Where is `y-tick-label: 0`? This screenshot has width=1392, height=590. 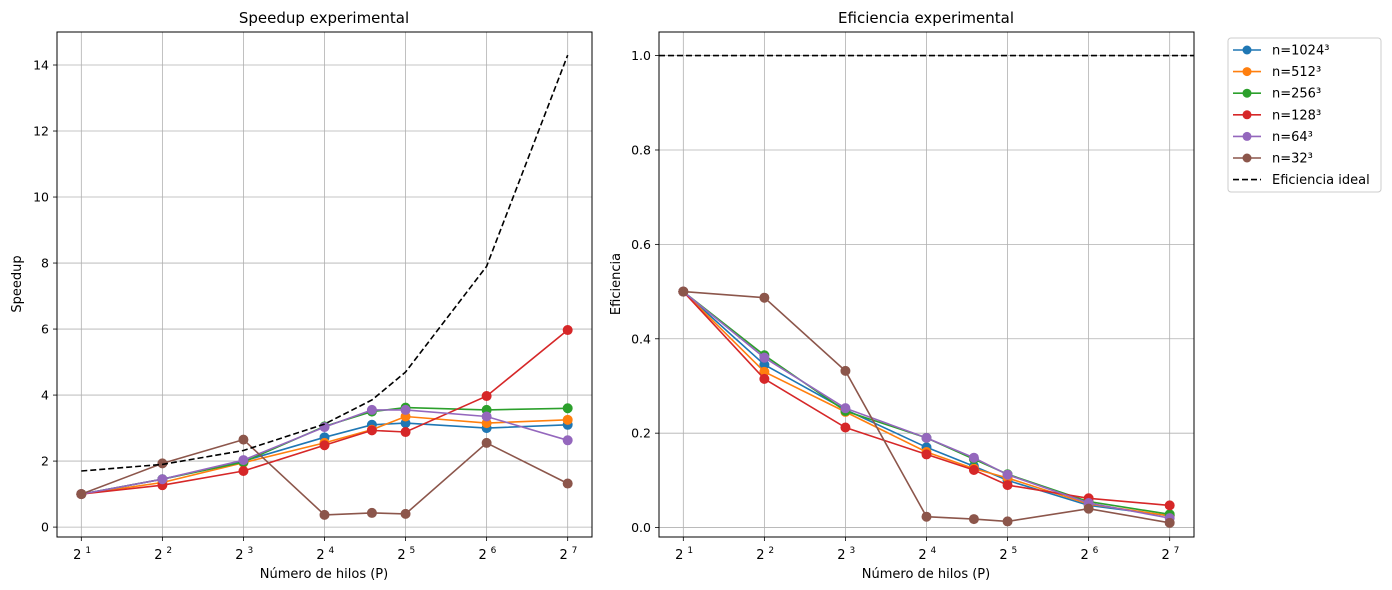
y-tick-label: 0 is located at coordinates (45, 527).